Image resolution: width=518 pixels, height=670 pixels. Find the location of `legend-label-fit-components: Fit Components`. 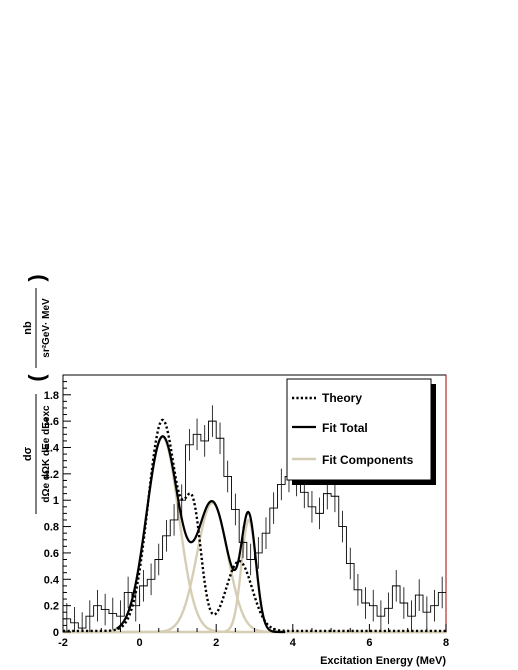

legend-label-fit-components: Fit Components is located at coordinates (368, 460).